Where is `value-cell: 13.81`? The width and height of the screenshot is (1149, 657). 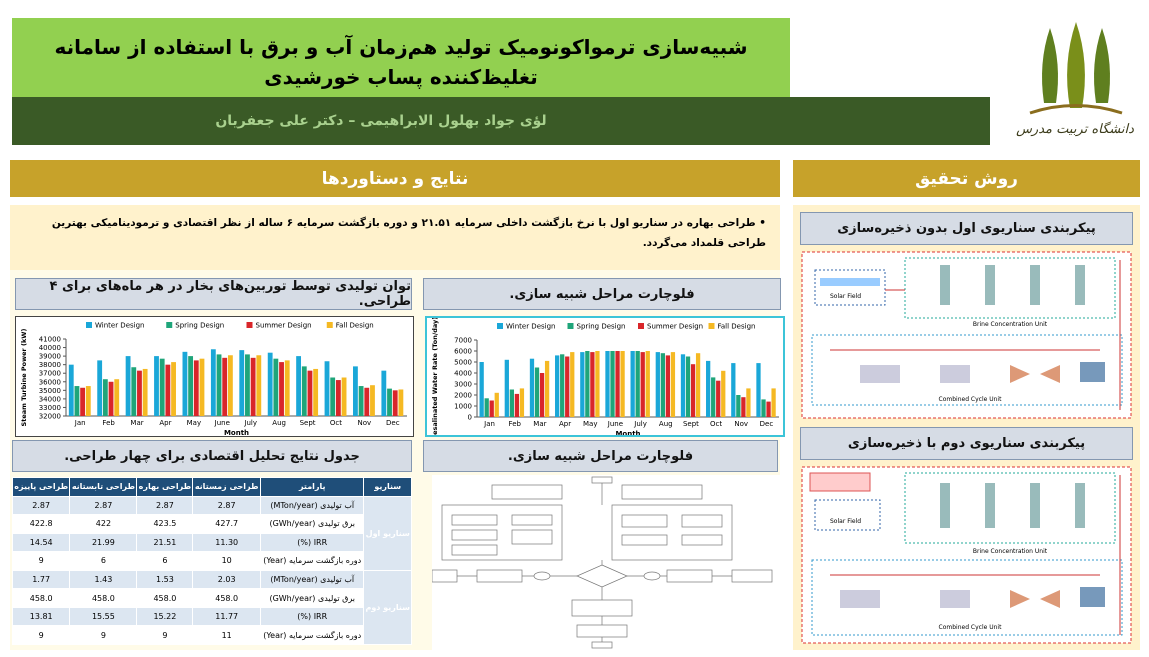
value-cell: 13.81 is located at coordinates (41, 616).